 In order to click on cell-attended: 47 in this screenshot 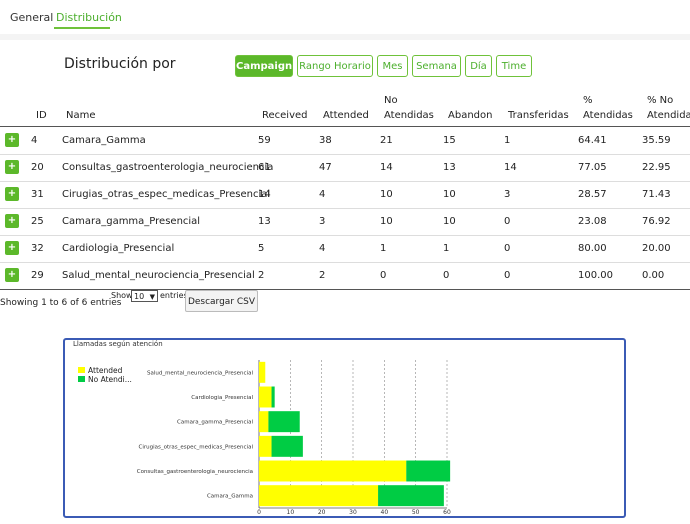, I will do `click(325, 167)`.